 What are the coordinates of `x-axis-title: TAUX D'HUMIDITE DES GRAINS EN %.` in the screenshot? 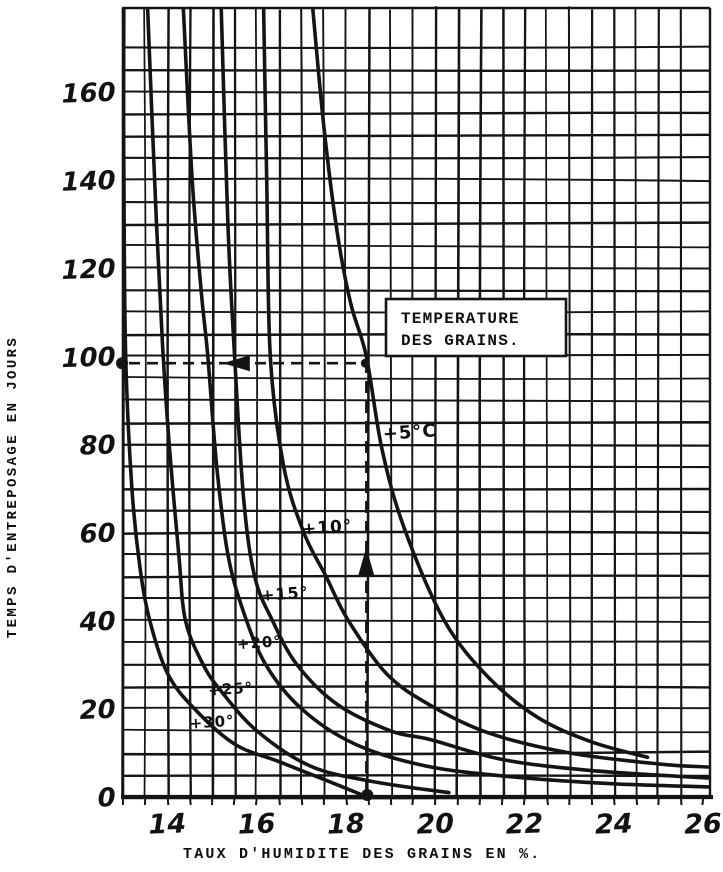 It's located at (362, 854).